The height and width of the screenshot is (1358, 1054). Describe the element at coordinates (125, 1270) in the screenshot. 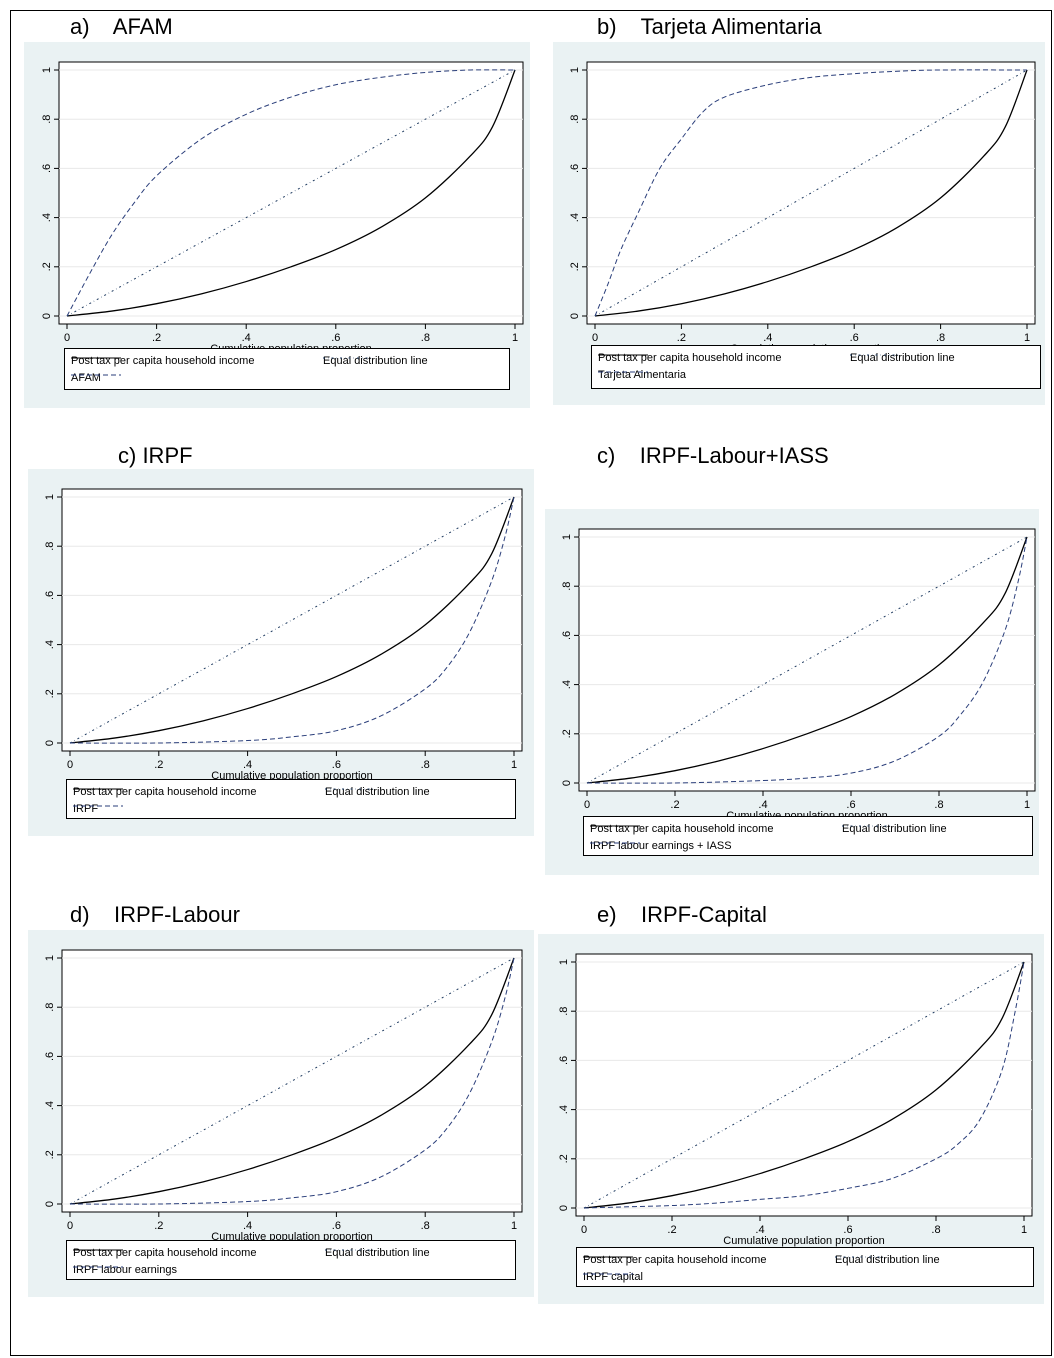

I see `legend-entry: IRPF labour earnings` at that location.